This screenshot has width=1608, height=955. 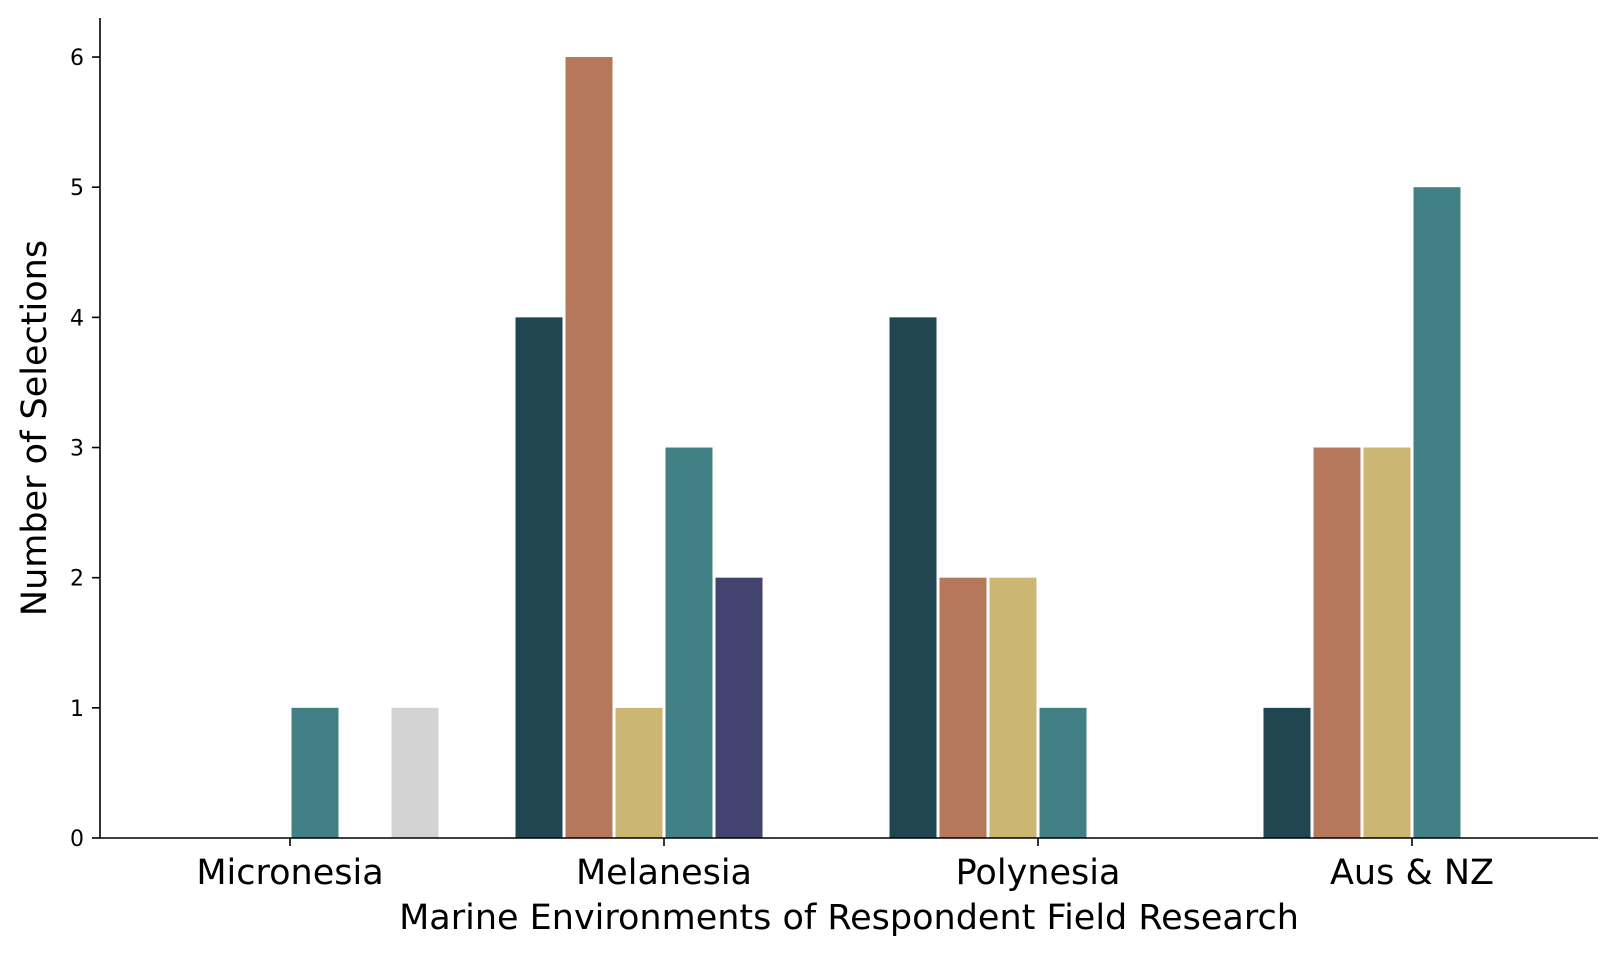 I want to click on y-tick-label: 4, so click(x=77, y=318).